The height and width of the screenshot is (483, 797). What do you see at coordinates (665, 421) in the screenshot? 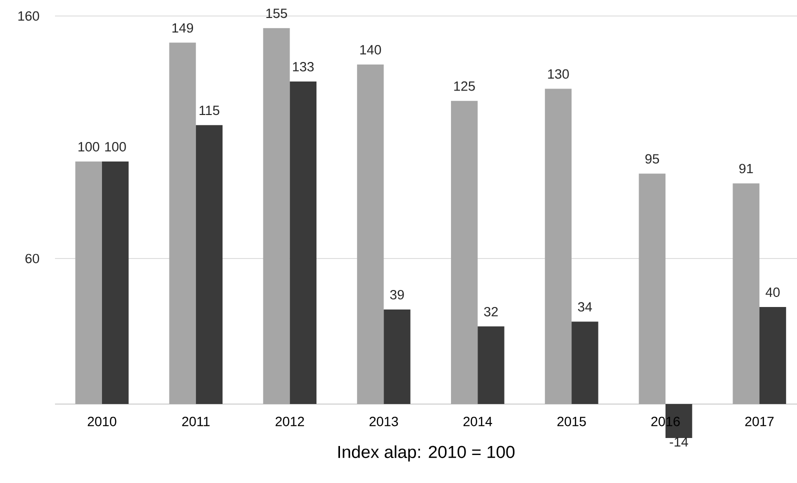
I see `x-tick-label: 2016` at bounding box center [665, 421].